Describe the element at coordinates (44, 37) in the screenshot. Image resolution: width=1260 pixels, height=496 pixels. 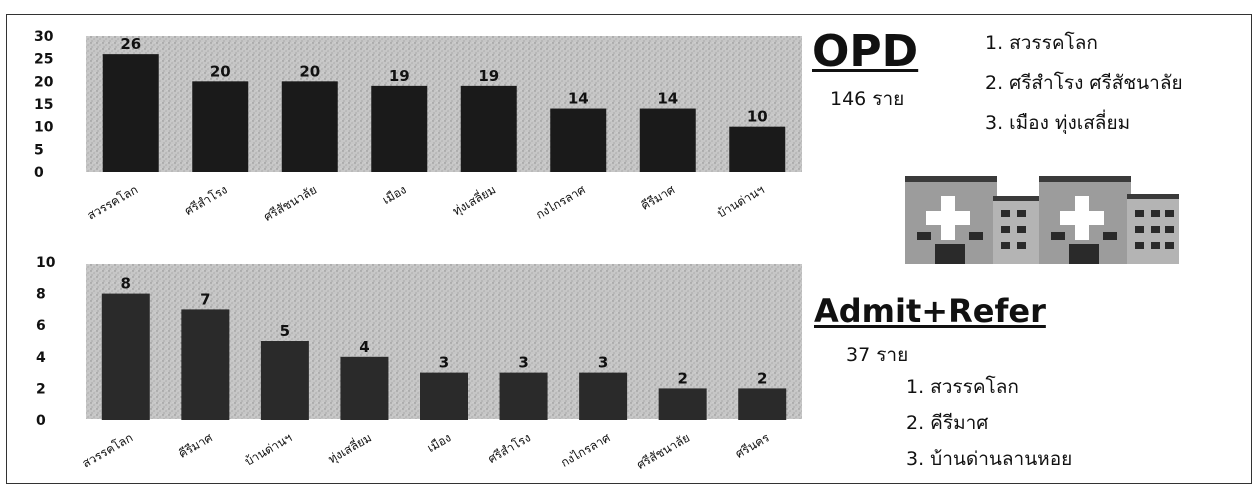
I see `y-tick-label: 30` at that location.